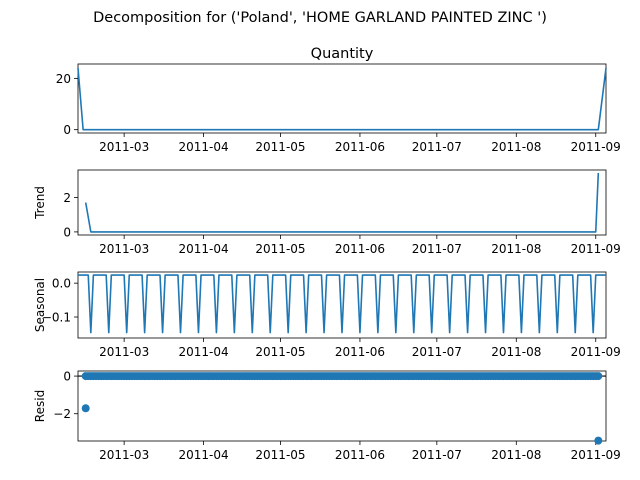  What do you see at coordinates (40, 305) in the screenshot?
I see `y-axis-label: Seasonal` at bounding box center [40, 305].